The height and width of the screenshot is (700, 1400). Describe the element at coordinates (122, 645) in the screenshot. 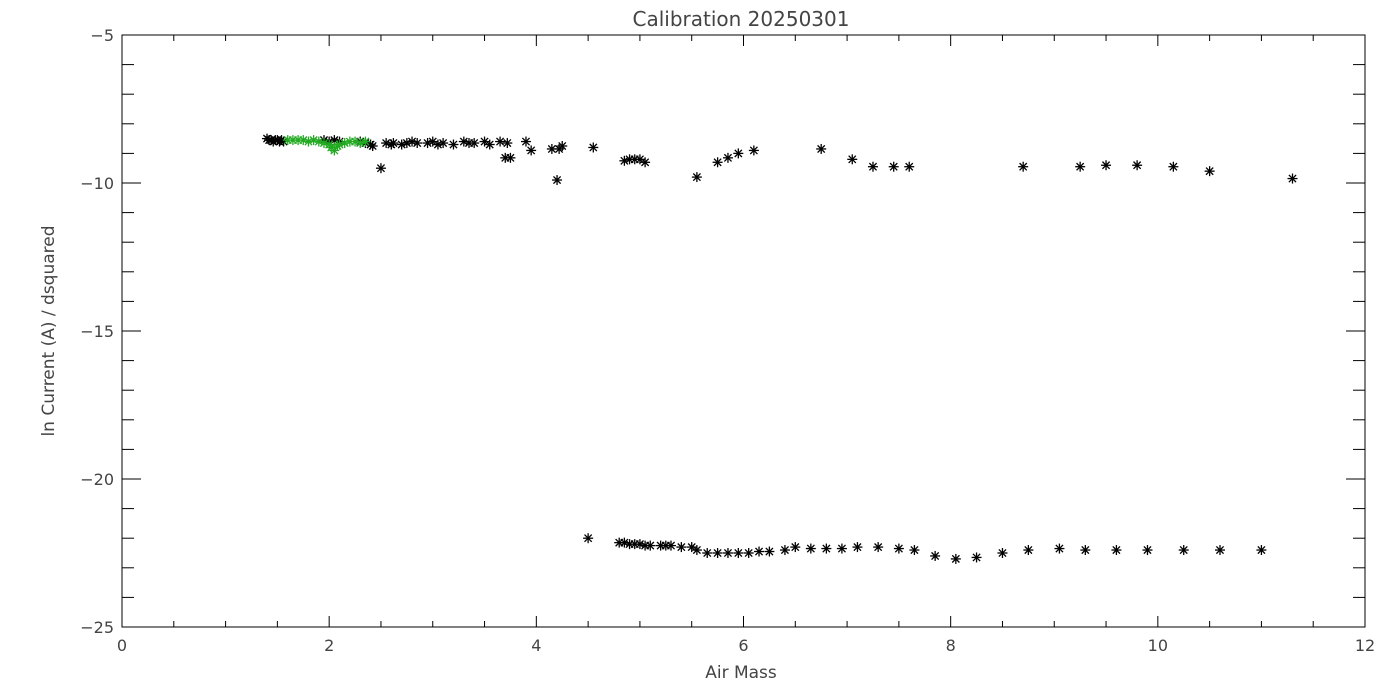

I see `x-tick-label: 0` at that location.